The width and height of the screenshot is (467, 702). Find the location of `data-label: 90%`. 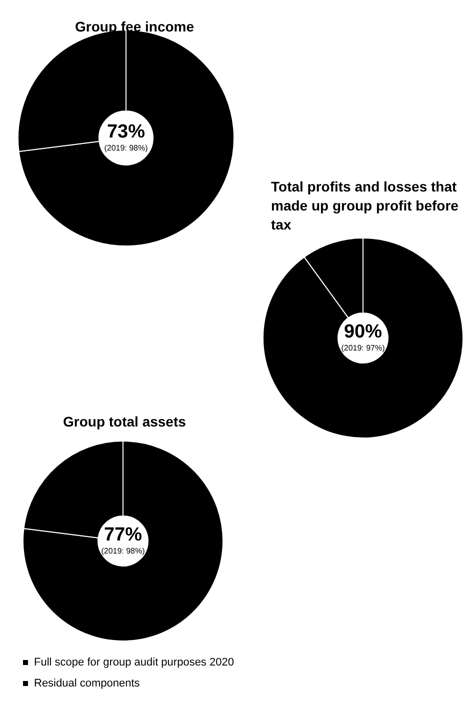

data-label: 90% is located at coordinates (363, 332).